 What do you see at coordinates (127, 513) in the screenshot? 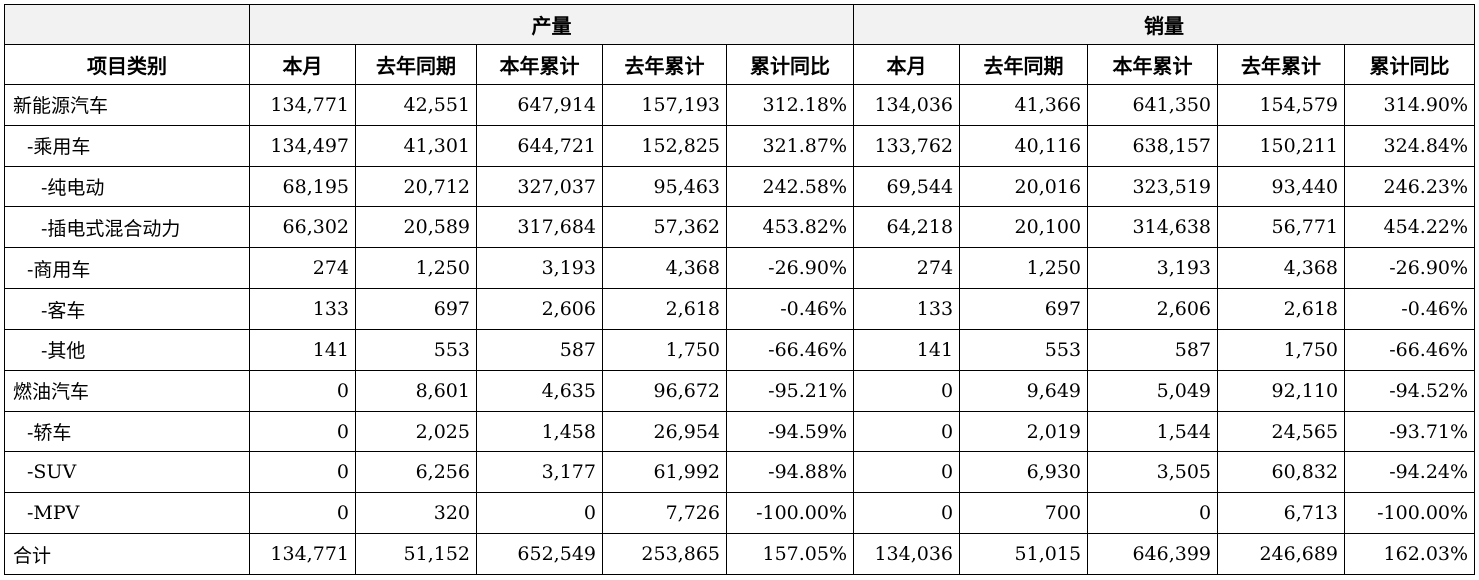
I see `row-label: -MPV` at bounding box center [127, 513].